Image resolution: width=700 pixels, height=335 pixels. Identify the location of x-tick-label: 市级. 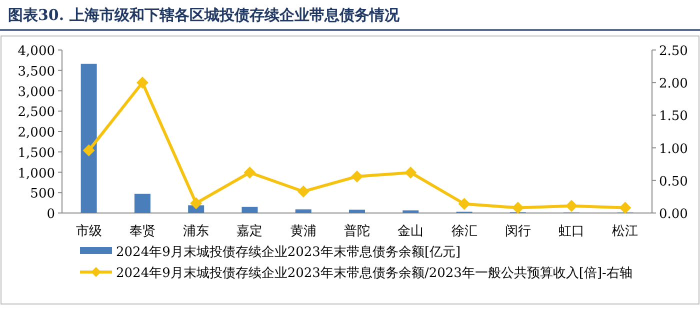
(89, 231).